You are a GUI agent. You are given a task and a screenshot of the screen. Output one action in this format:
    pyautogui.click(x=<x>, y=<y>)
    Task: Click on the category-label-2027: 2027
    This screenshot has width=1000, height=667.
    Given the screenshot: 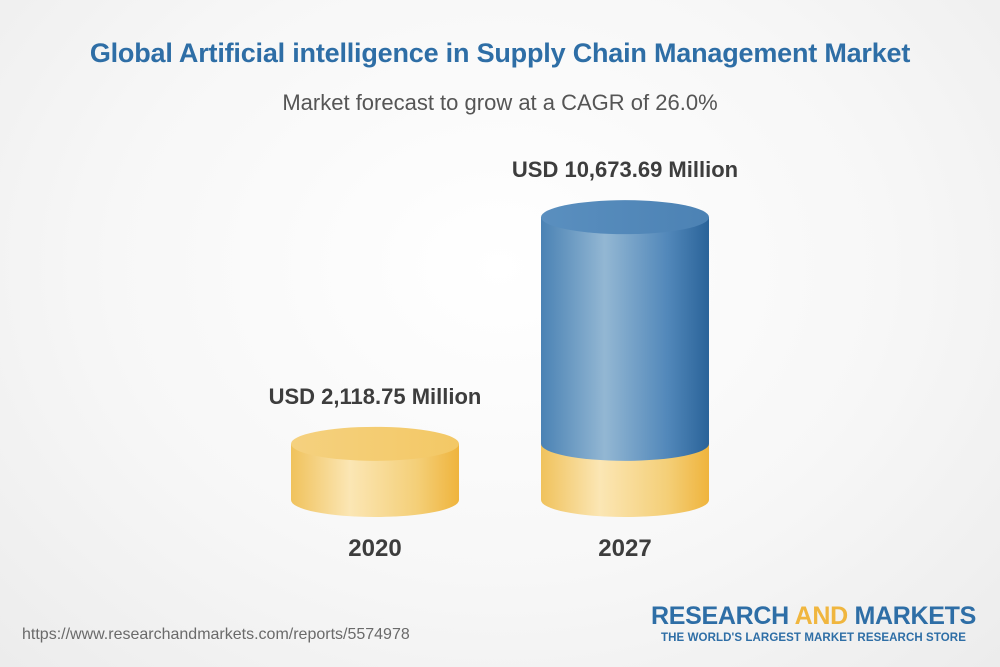 What is the action you would take?
    pyautogui.click(x=624, y=548)
    